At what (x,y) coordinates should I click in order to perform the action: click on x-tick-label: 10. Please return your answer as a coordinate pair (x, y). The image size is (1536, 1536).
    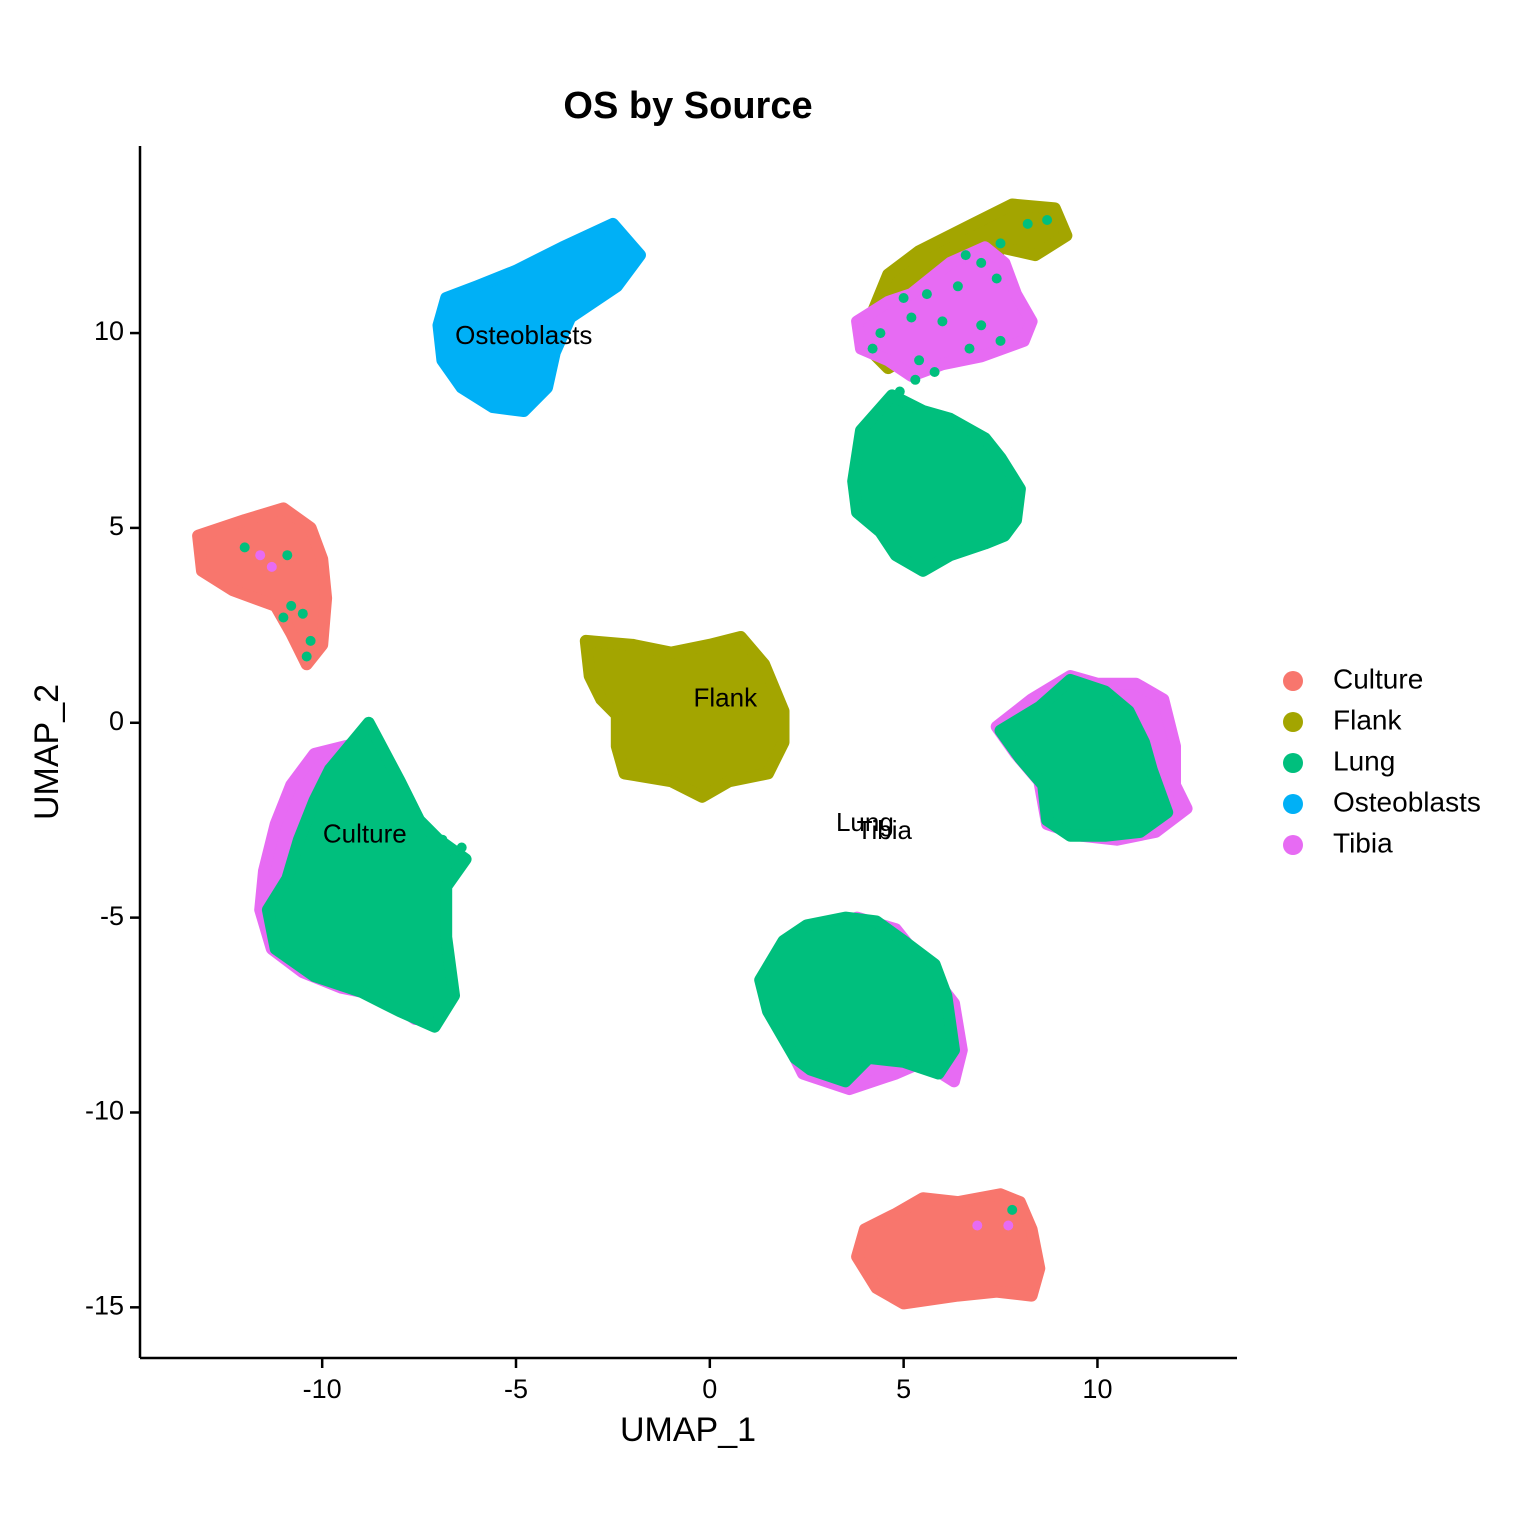
    Looking at the image, I should click on (1097, 1389).